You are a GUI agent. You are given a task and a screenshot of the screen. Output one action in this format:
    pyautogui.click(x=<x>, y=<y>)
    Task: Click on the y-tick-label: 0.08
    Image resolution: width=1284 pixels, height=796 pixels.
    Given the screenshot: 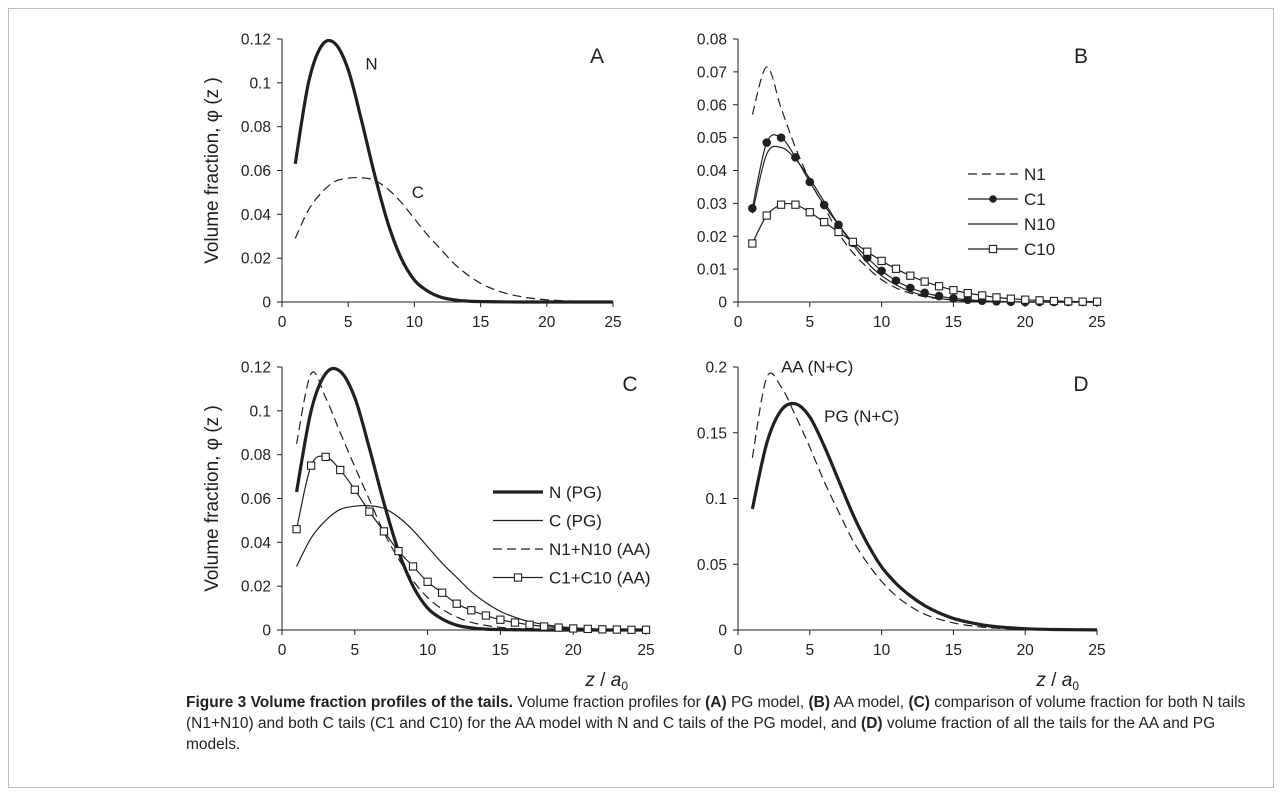 What is the action you would take?
    pyautogui.click(x=712, y=40)
    